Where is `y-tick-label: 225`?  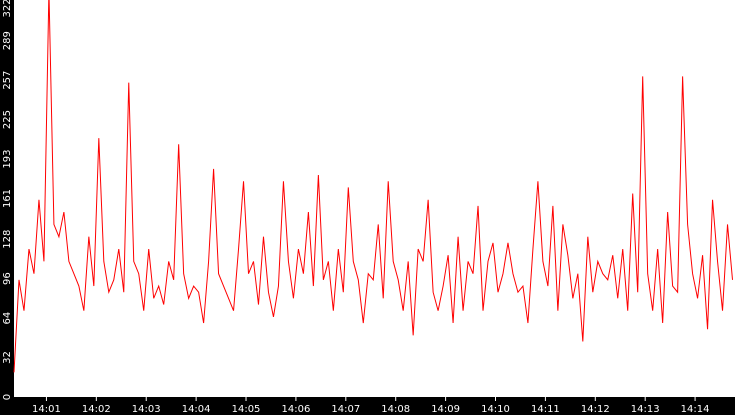 y-tick-label: 225 is located at coordinates (7, 119).